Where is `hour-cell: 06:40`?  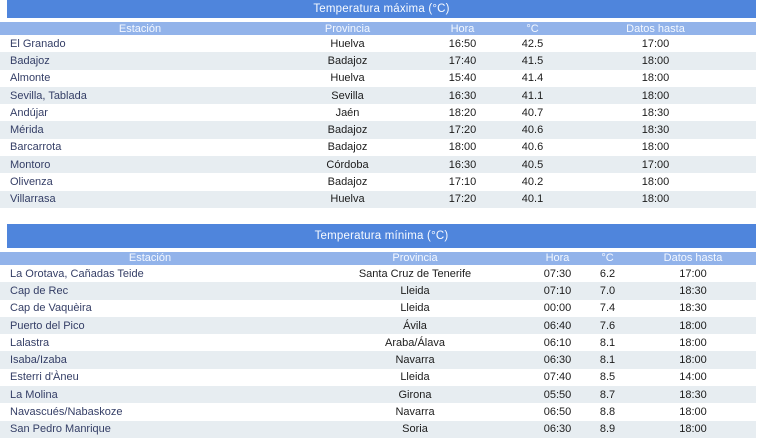
hour-cell: 06:40 is located at coordinates (557, 325).